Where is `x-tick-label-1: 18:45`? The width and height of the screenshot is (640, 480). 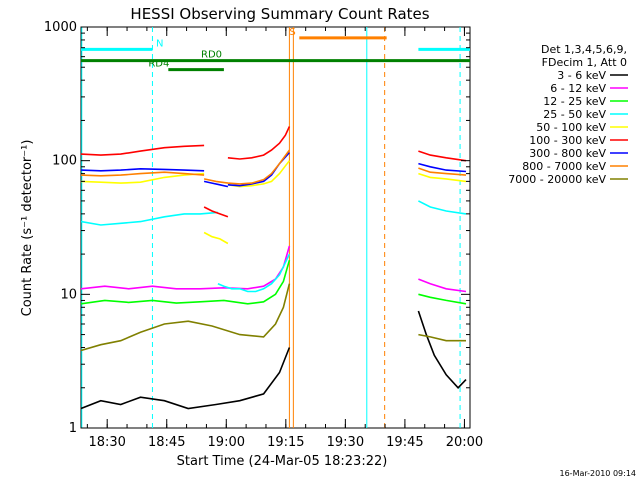
x-tick-label-1: 18:45 is located at coordinates (166, 442).